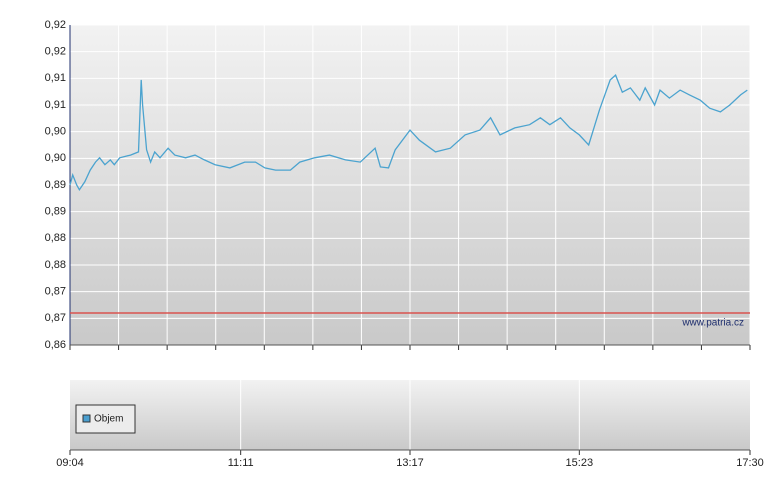 The width and height of the screenshot is (780, 490). What do you see at coordinates (712, 323) in the screenshot?
I see `watermark: www.patria.cz` at bounding box center [712, 323].